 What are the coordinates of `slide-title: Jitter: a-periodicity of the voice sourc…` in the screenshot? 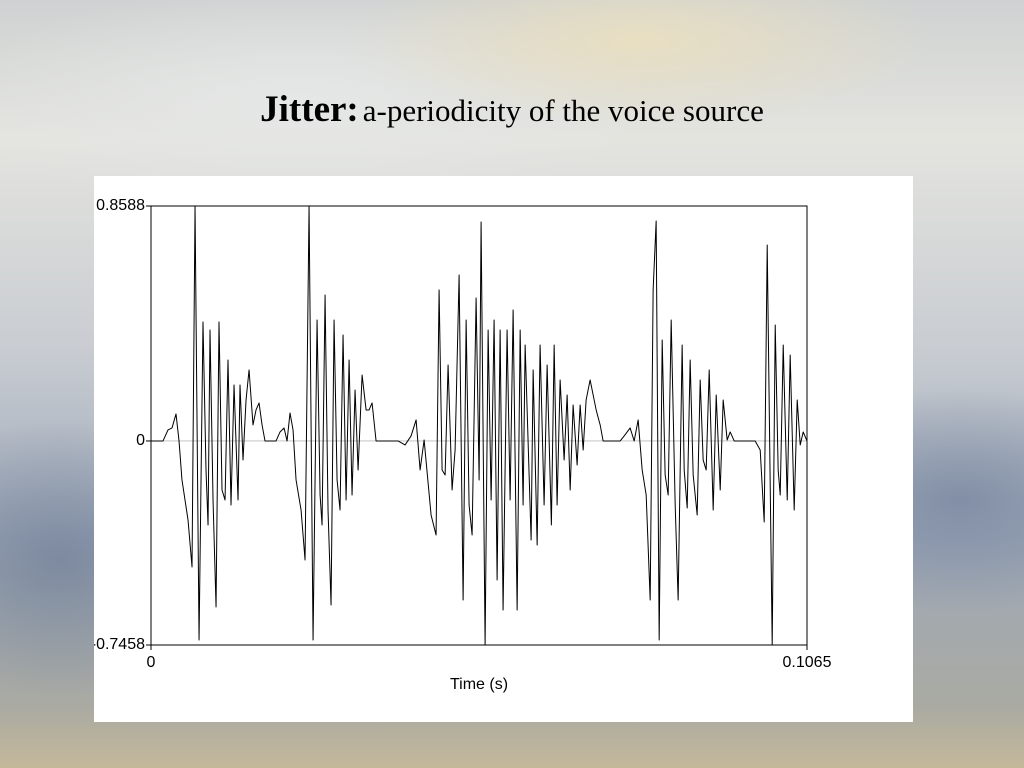 It's located at (512, 109).